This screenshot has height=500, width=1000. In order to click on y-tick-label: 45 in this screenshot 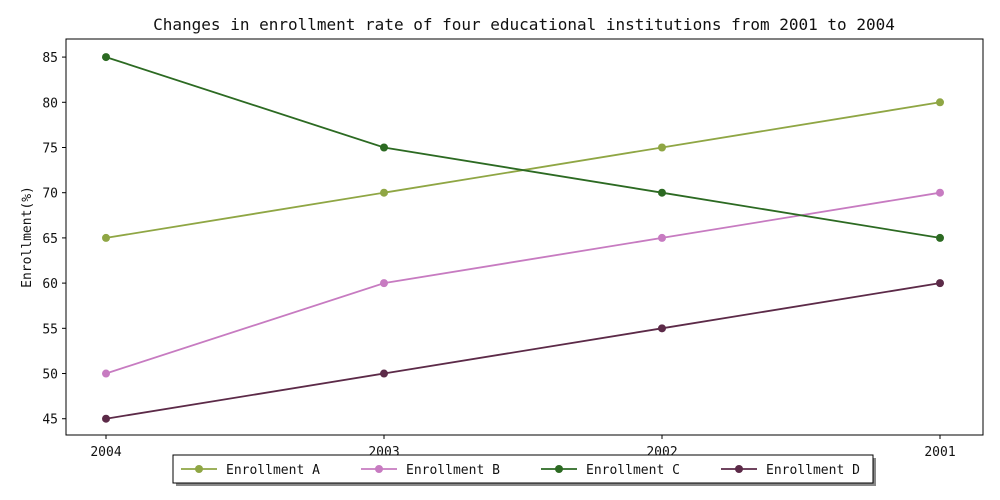, I will do `click(50, 420)`.